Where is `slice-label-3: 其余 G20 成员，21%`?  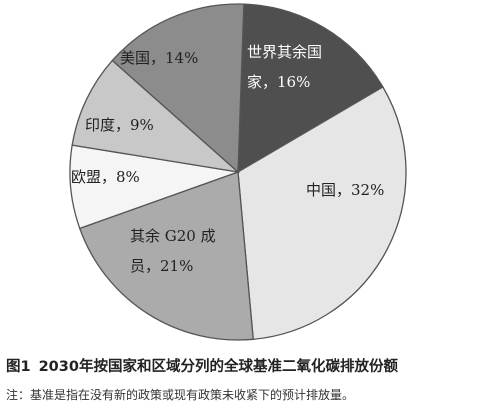 slice-label-3: 其余 G20 成员，21% is located at coordinates (173, 251).